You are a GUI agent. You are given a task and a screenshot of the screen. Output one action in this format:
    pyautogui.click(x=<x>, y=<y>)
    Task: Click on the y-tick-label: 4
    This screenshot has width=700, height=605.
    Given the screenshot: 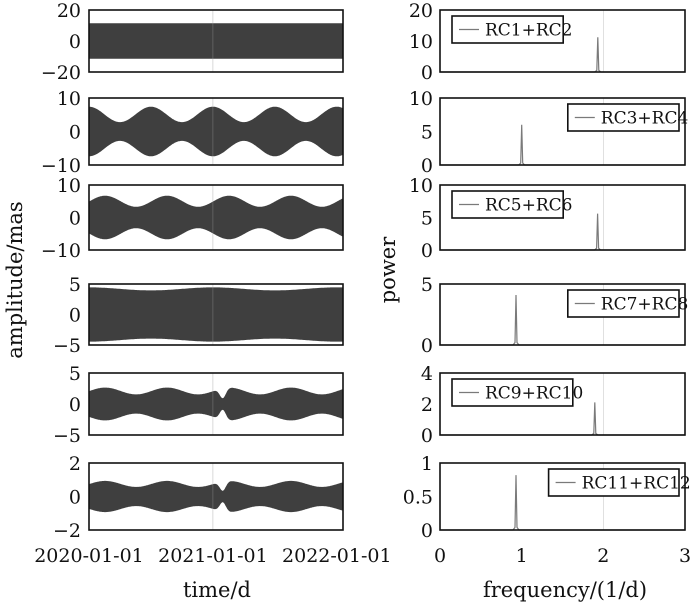 What is the action you would take?
    pyautogui.click(x=427, y=374)
    